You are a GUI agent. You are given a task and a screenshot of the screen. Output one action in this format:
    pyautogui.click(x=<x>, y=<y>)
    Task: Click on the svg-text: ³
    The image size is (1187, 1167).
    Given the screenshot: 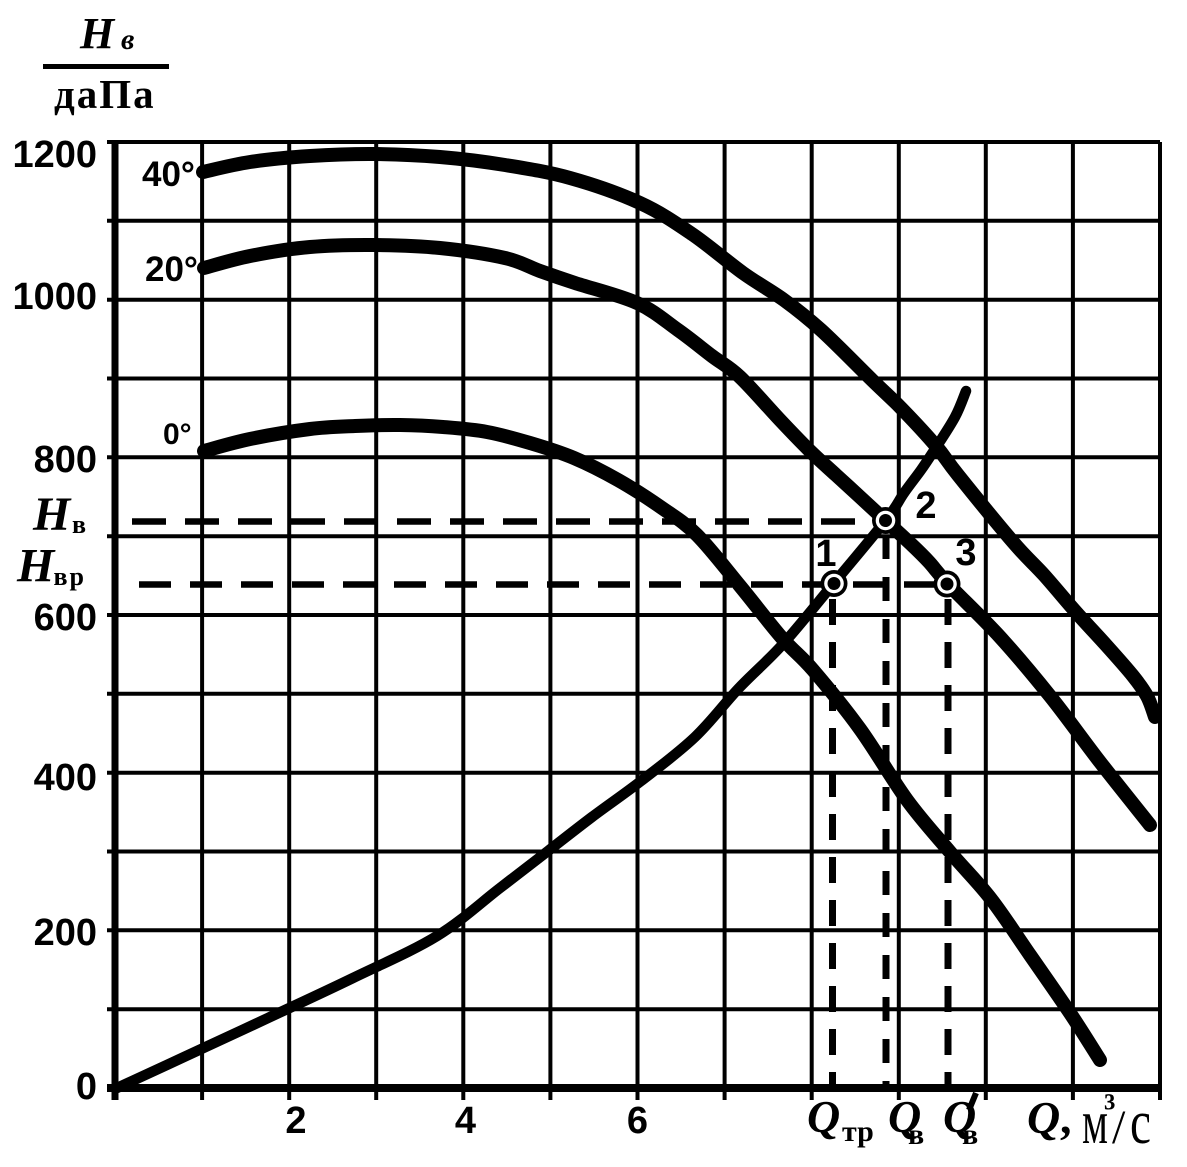 What is the action you would take?
    pyautogui.click(x=1109, y=1107)
    